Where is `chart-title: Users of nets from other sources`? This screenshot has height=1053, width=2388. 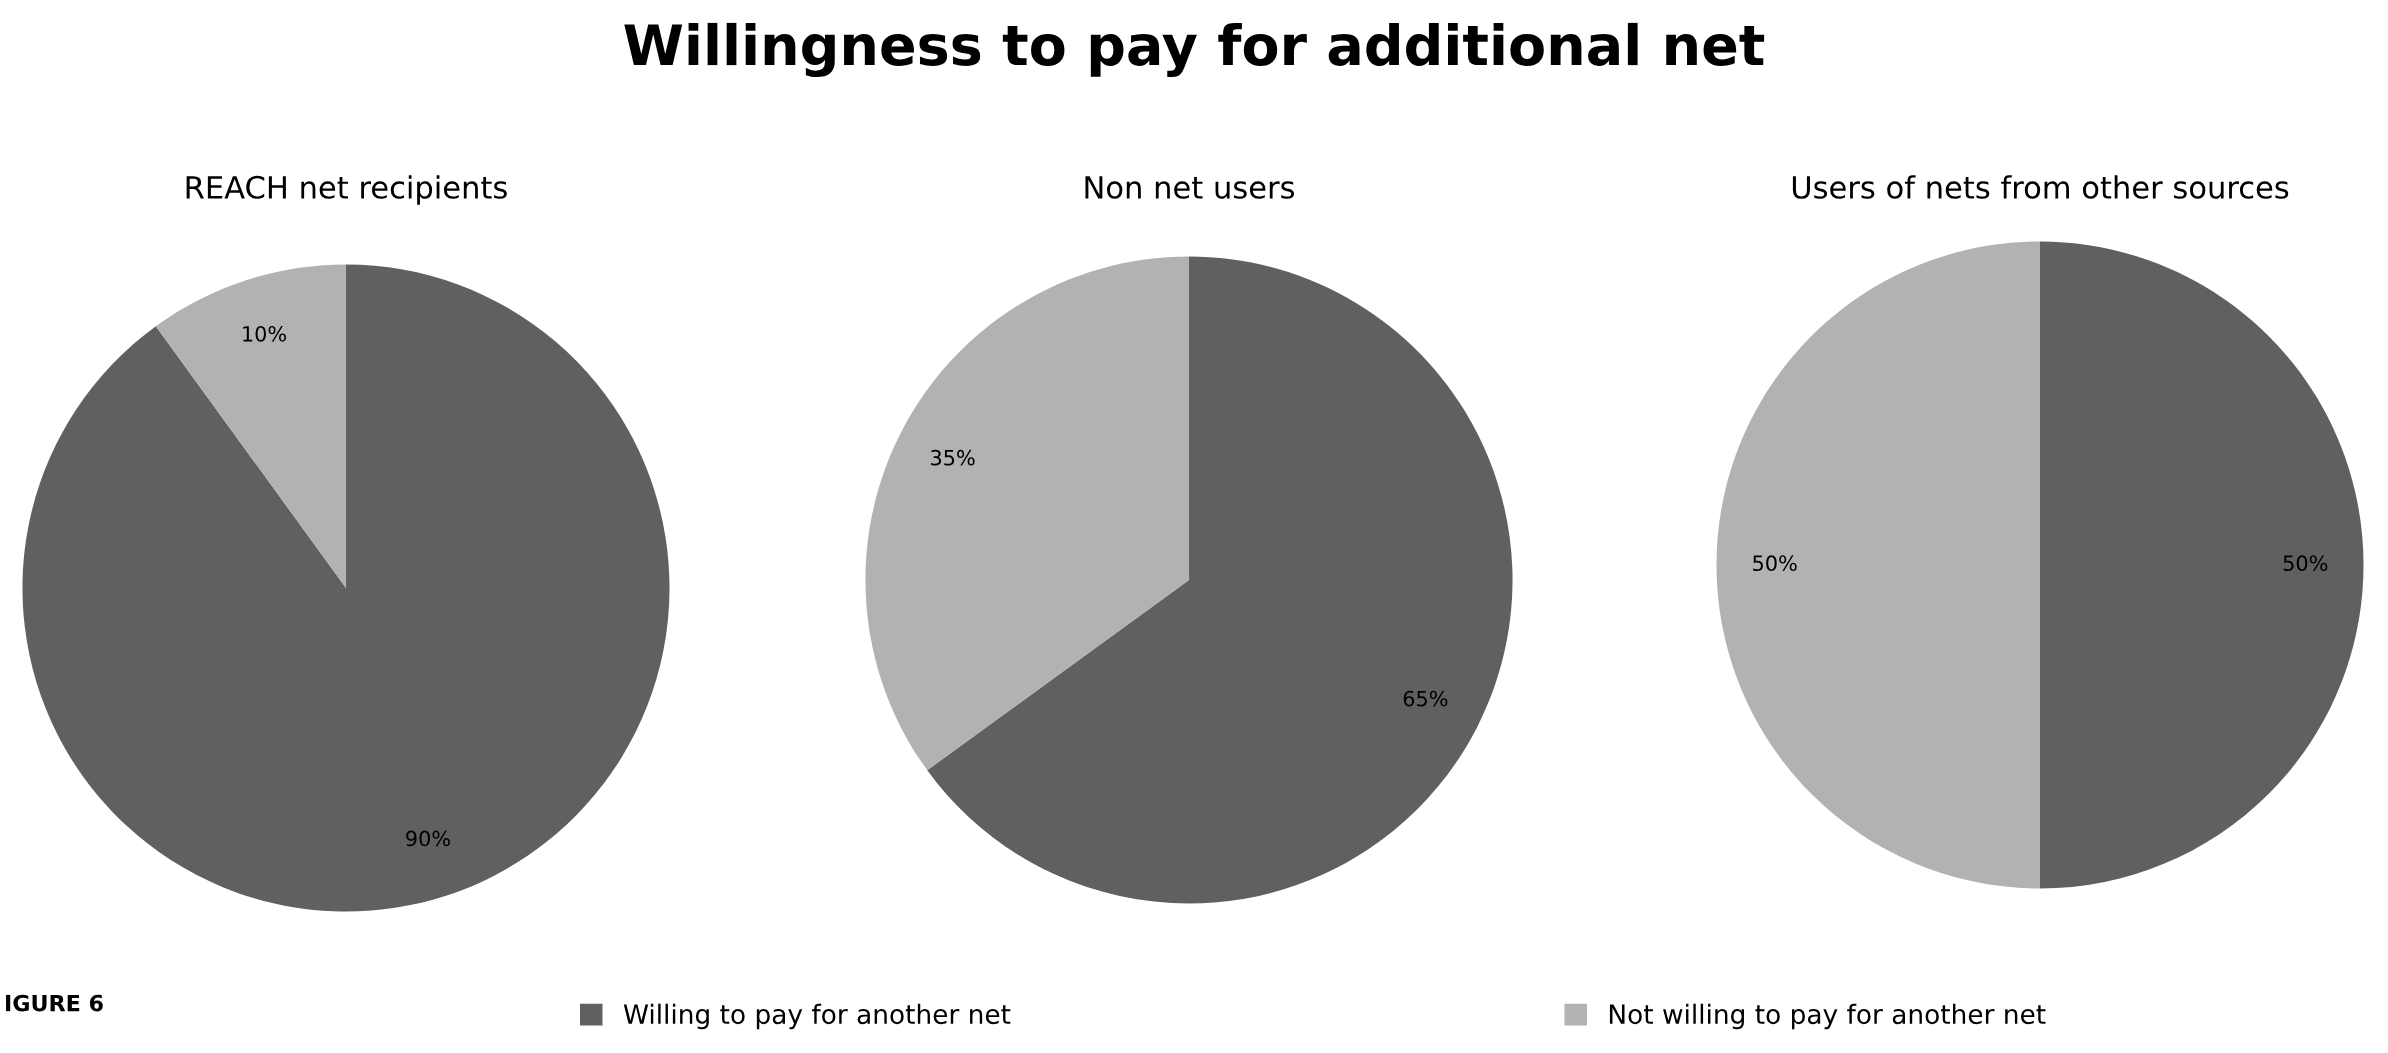
chart-title: Users of nets from other sources is located at coordinates (2040, 187).